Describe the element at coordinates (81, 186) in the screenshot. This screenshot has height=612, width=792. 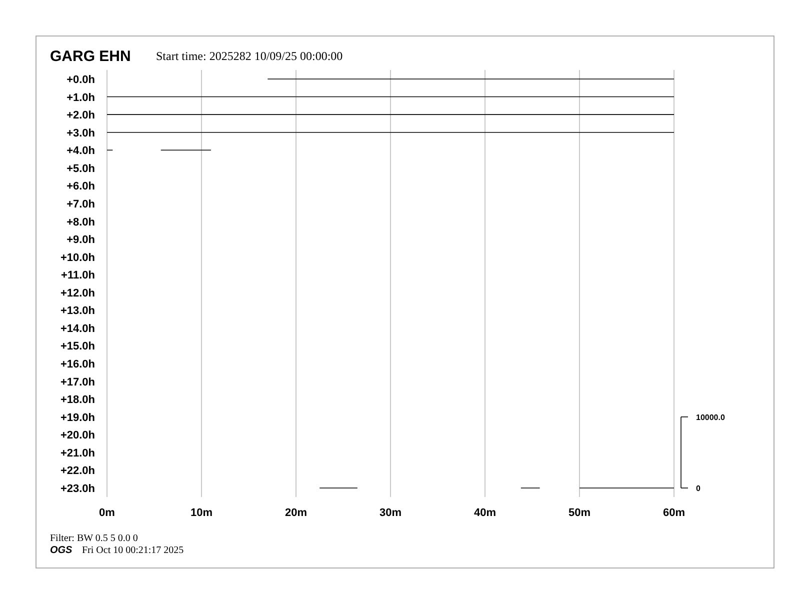
I see `y-tick-label: +6.0h` at that location.